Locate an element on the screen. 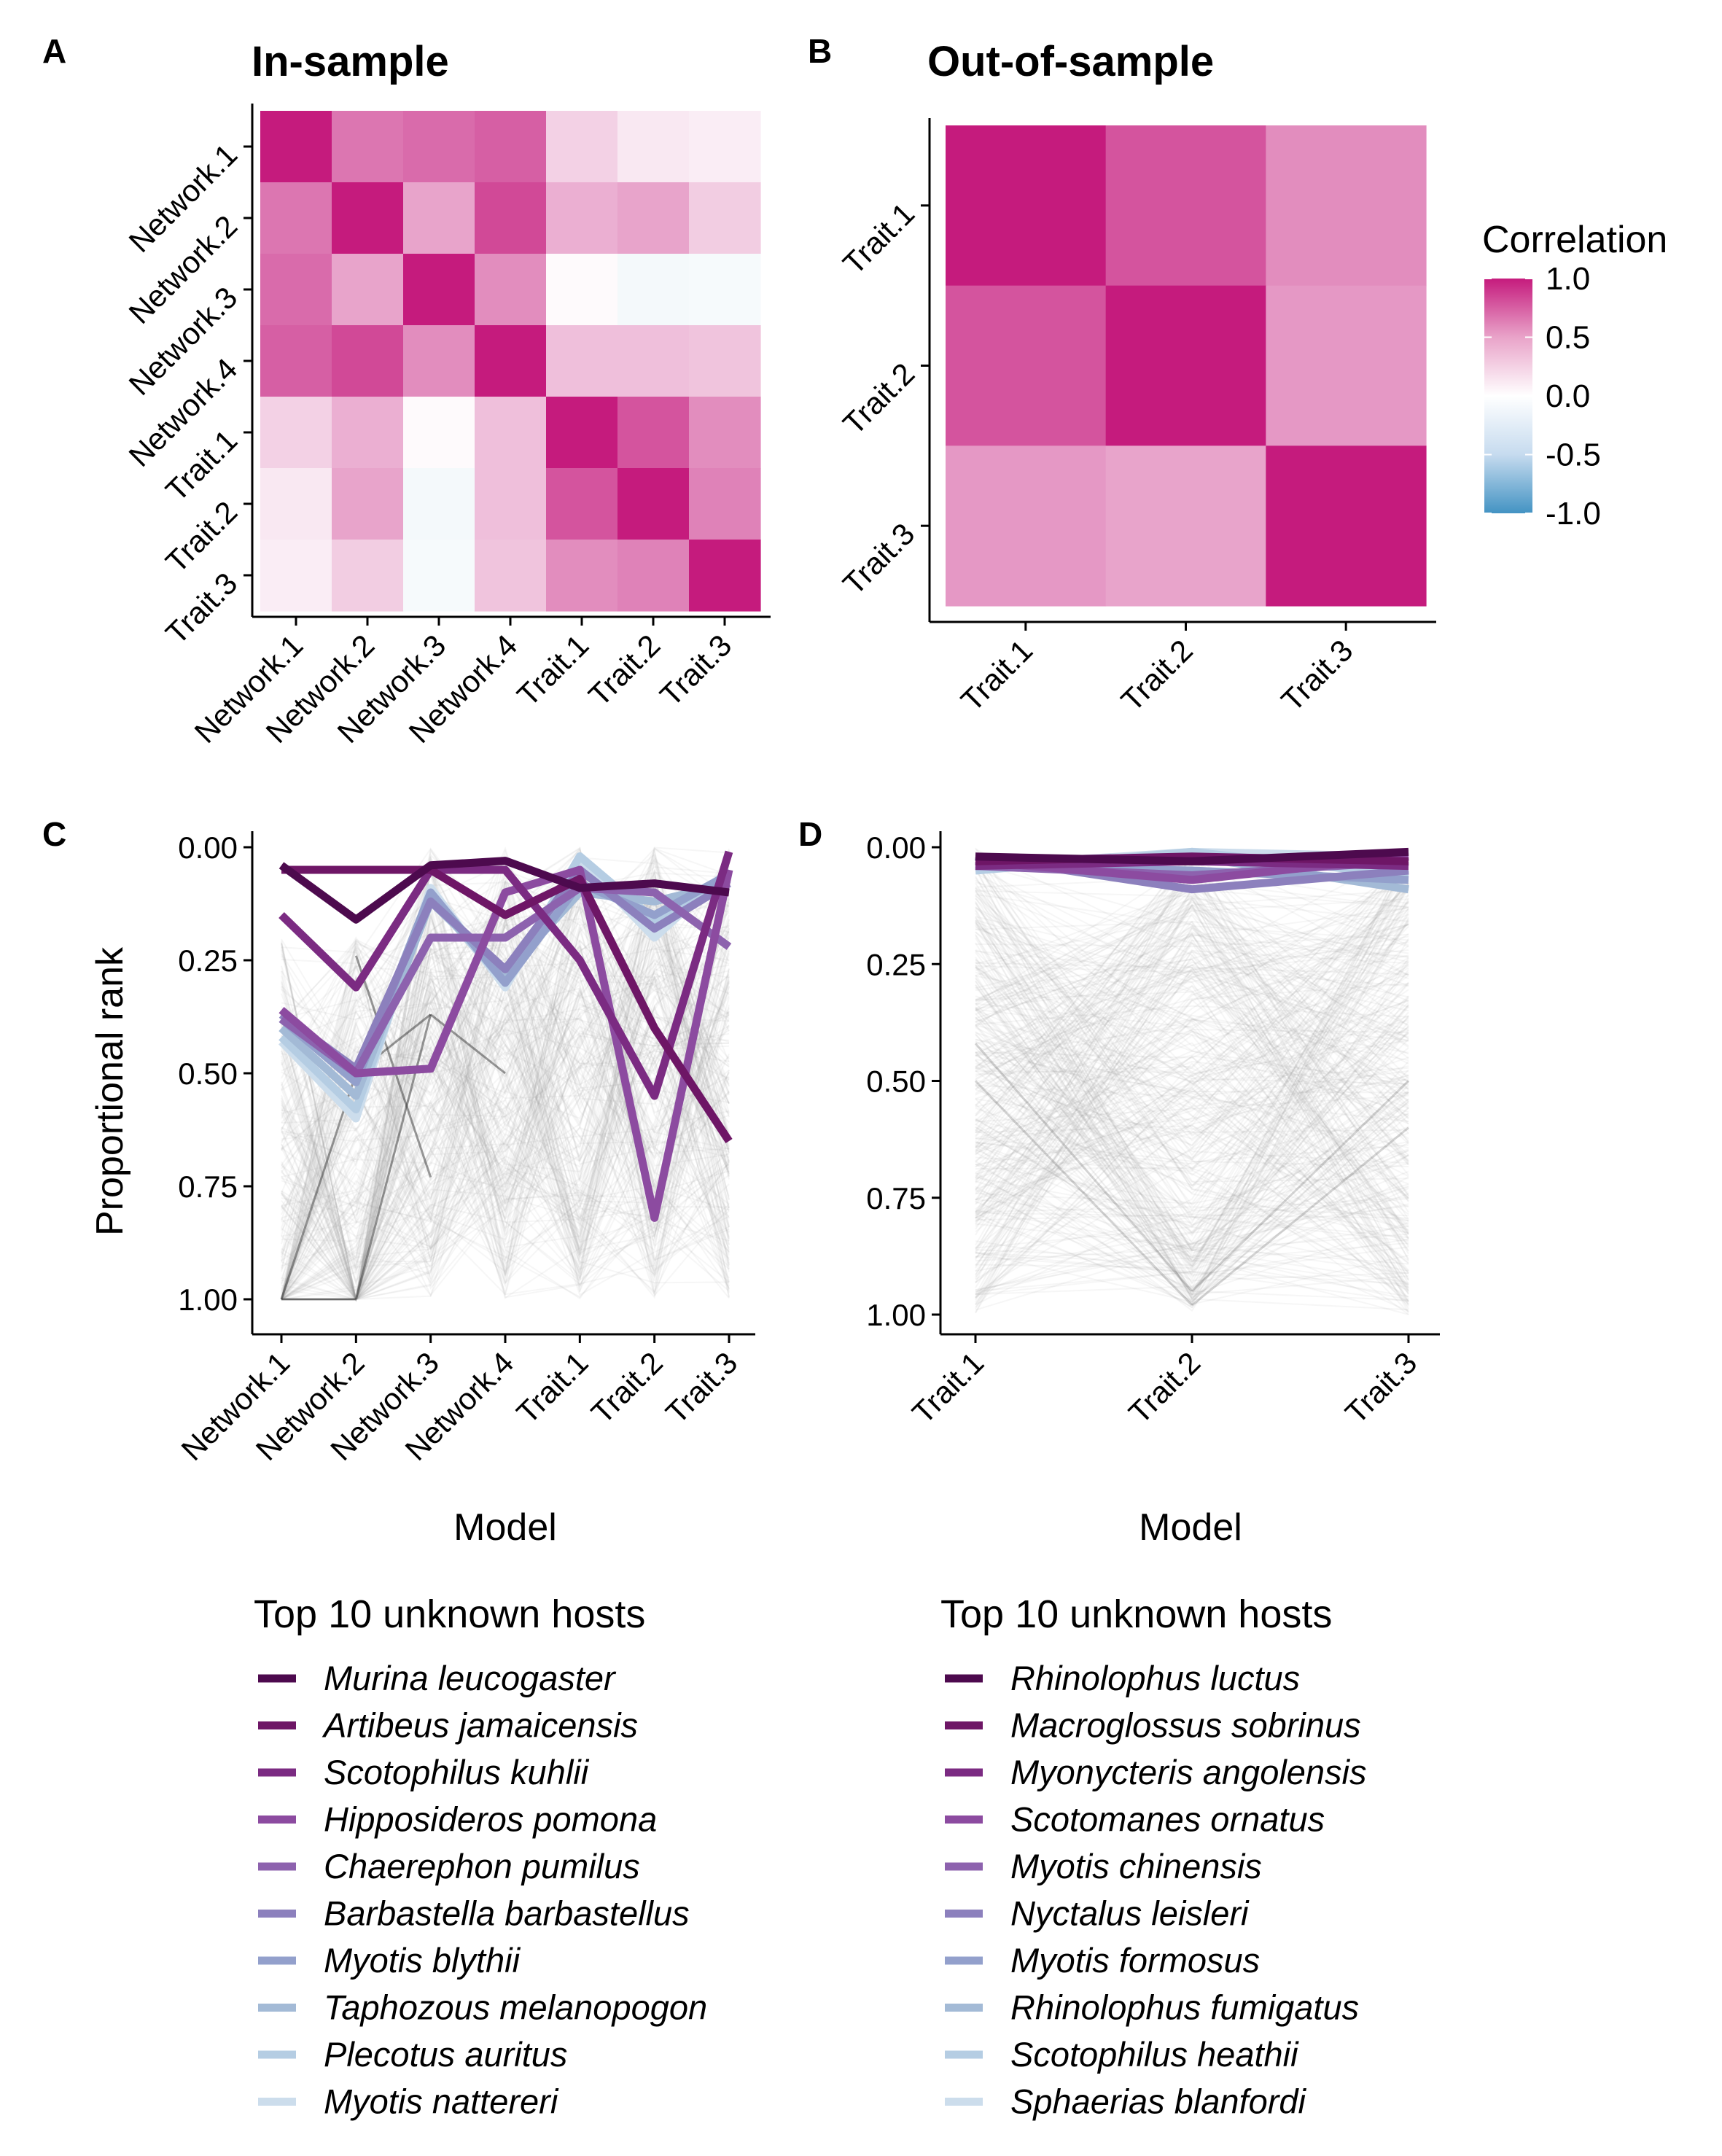 The height and width of the screenshot is (2156, 1722). legend-item-myotis-formosus: Myotis formosus is located at coordinates (1102, 1960).